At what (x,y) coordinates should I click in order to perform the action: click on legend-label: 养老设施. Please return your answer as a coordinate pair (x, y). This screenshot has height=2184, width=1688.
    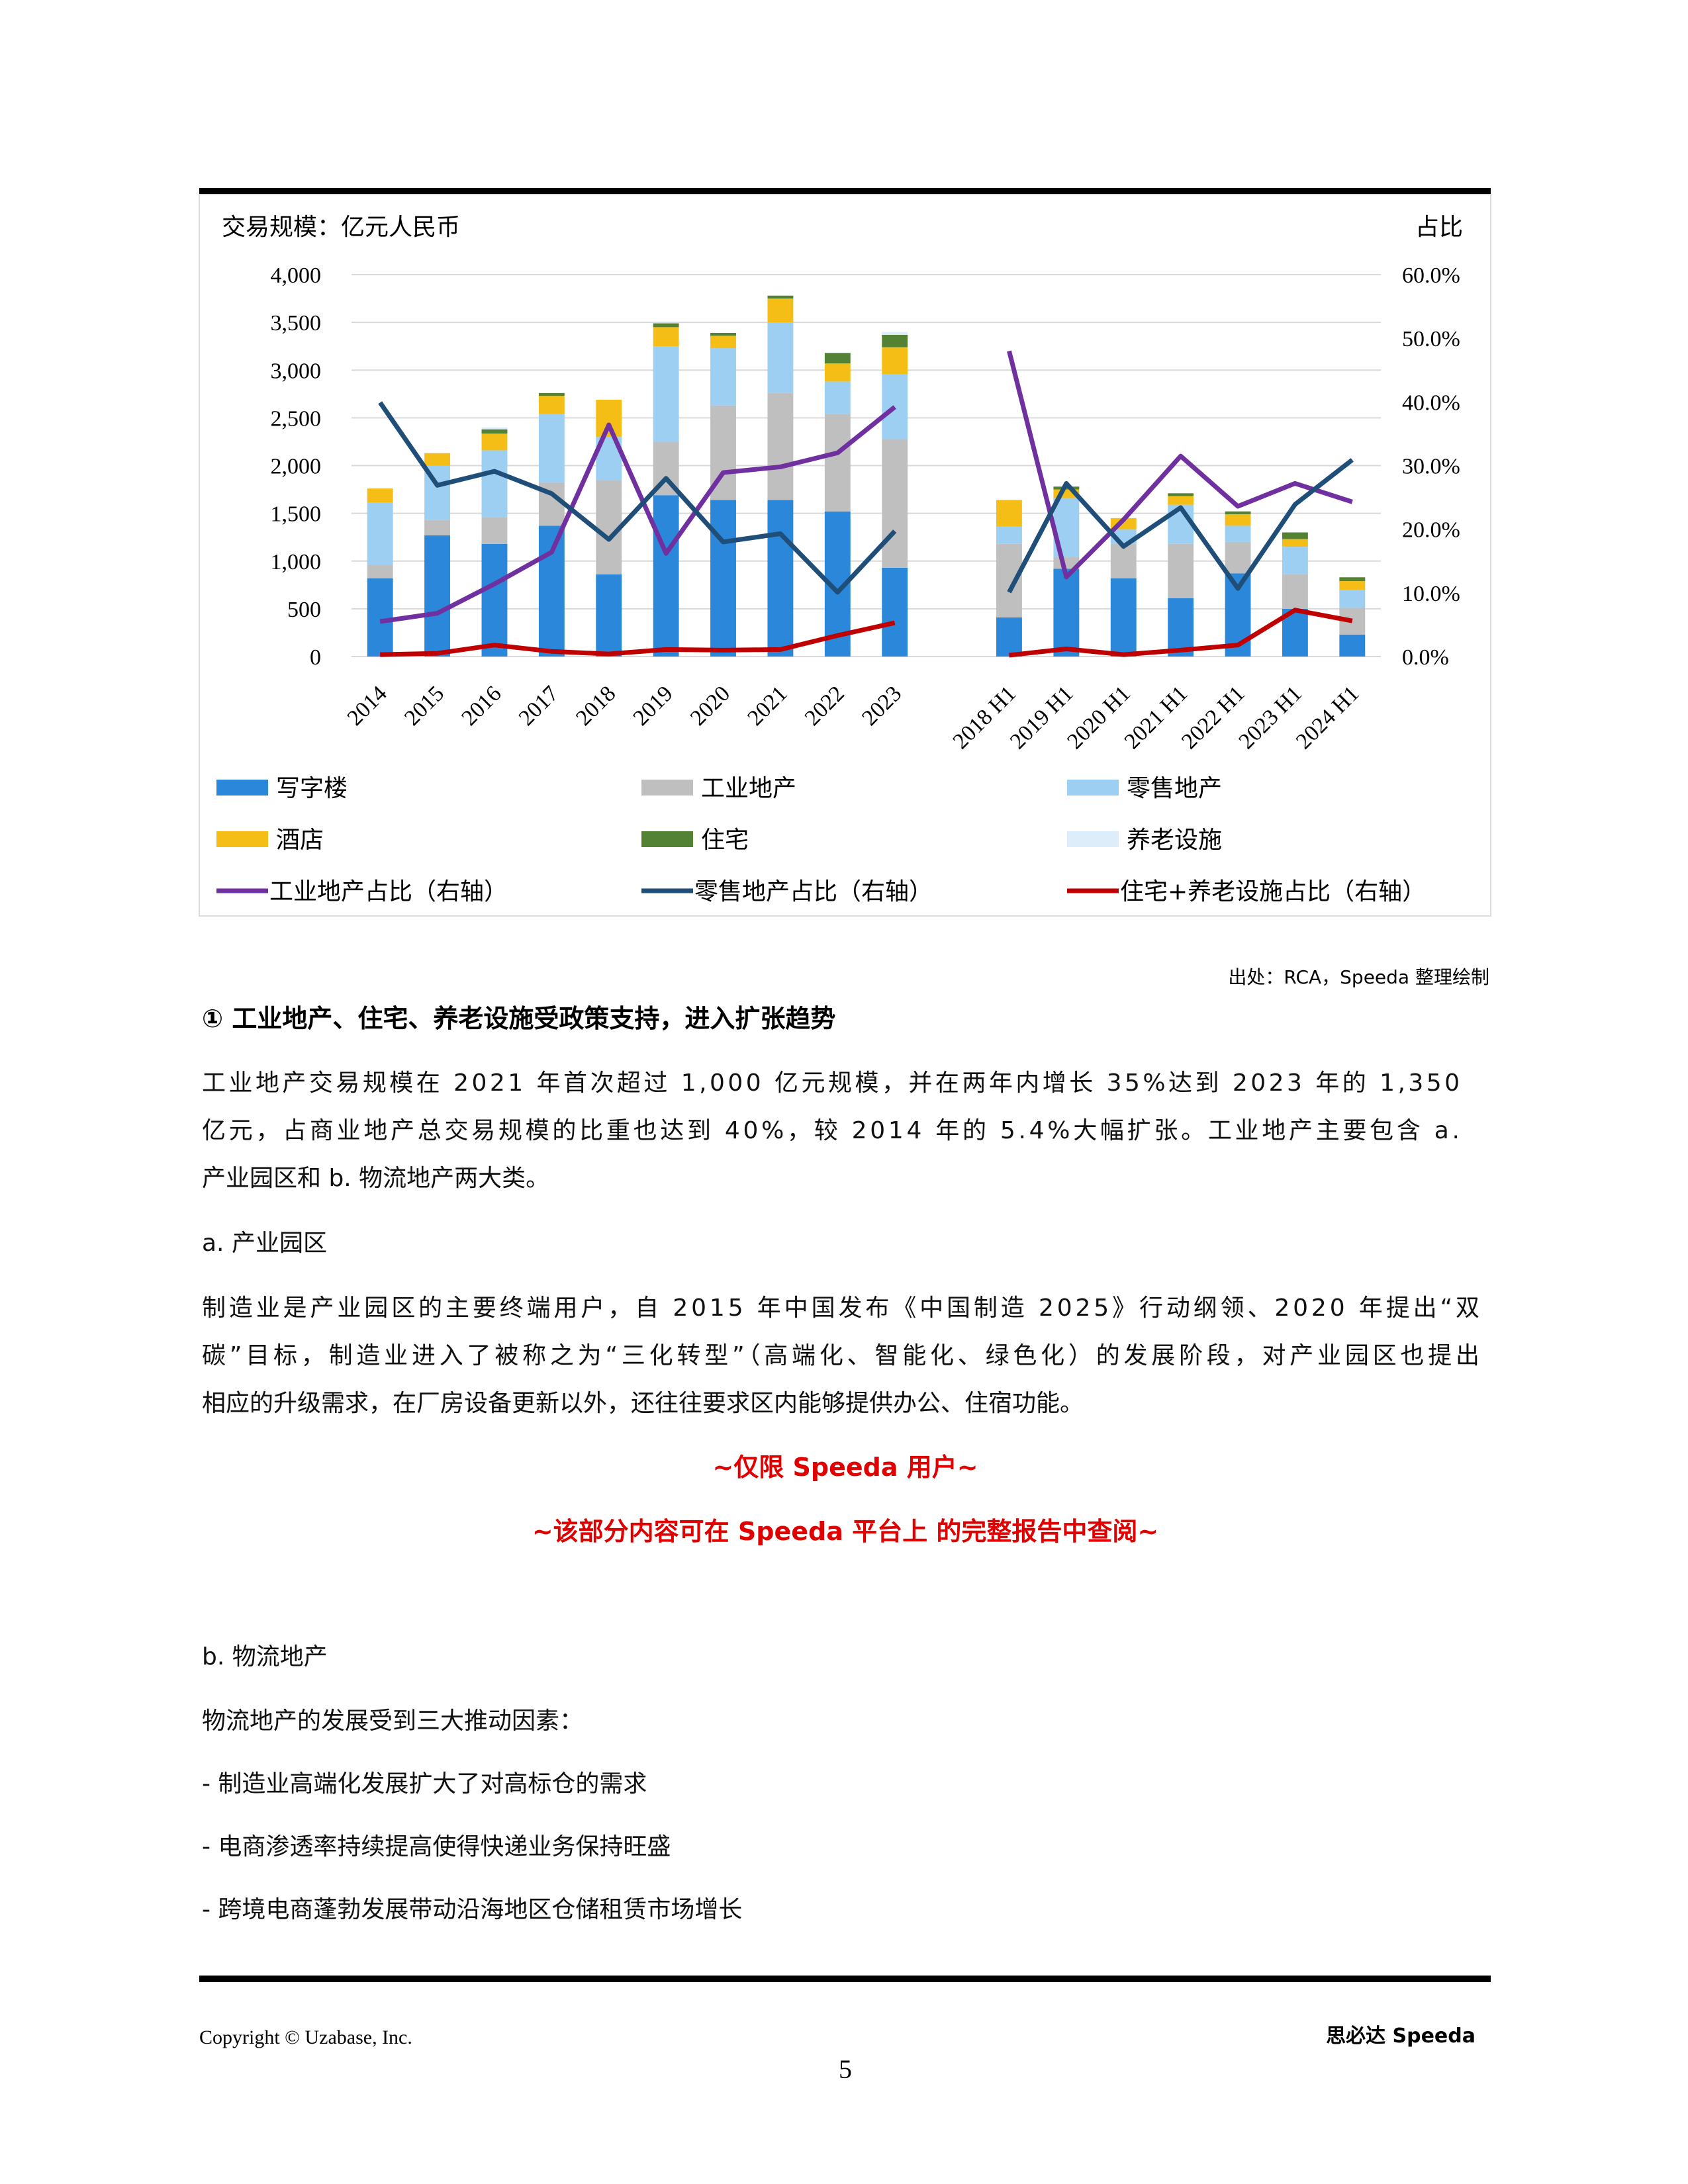
    Looking at the image, I should click on (1174, 840).